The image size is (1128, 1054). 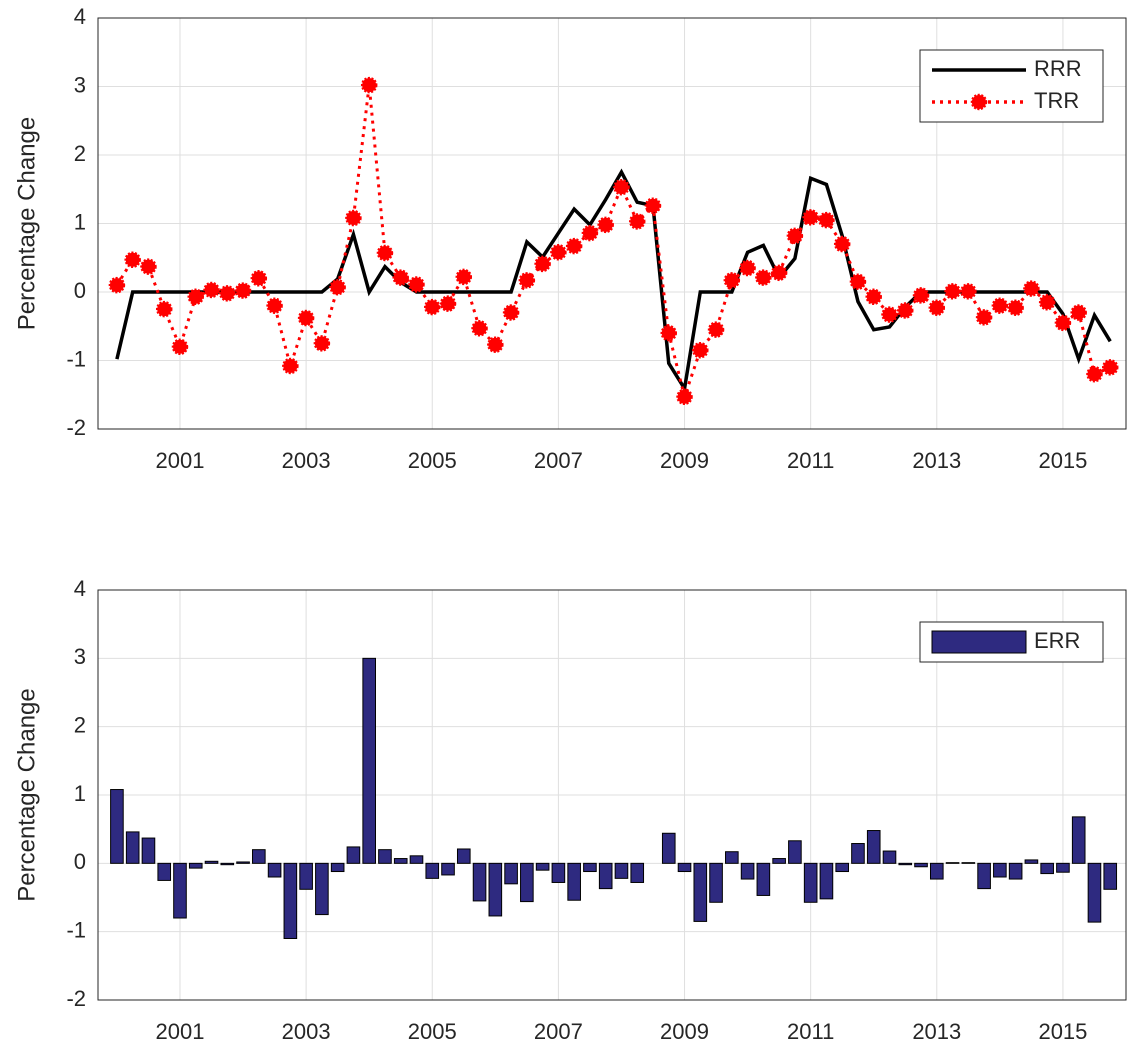 What do you see at coordinates (1056, 100) in the screenshot?
I see `legend-label: TRR` at bounding box center [1056, 100].